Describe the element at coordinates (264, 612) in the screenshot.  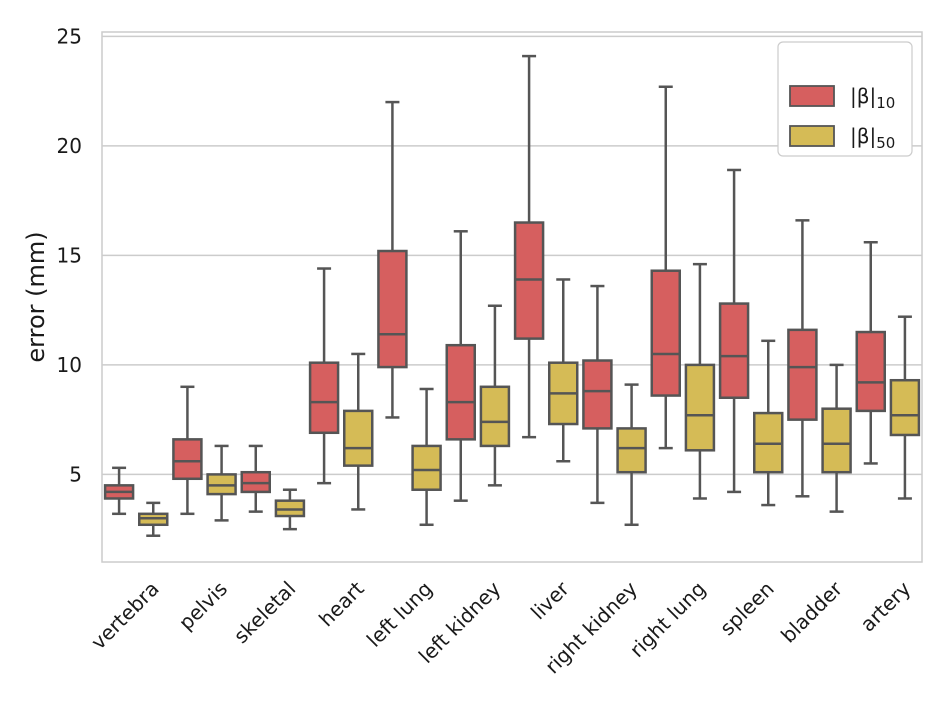
I see `category-label: skeletal` at that location.